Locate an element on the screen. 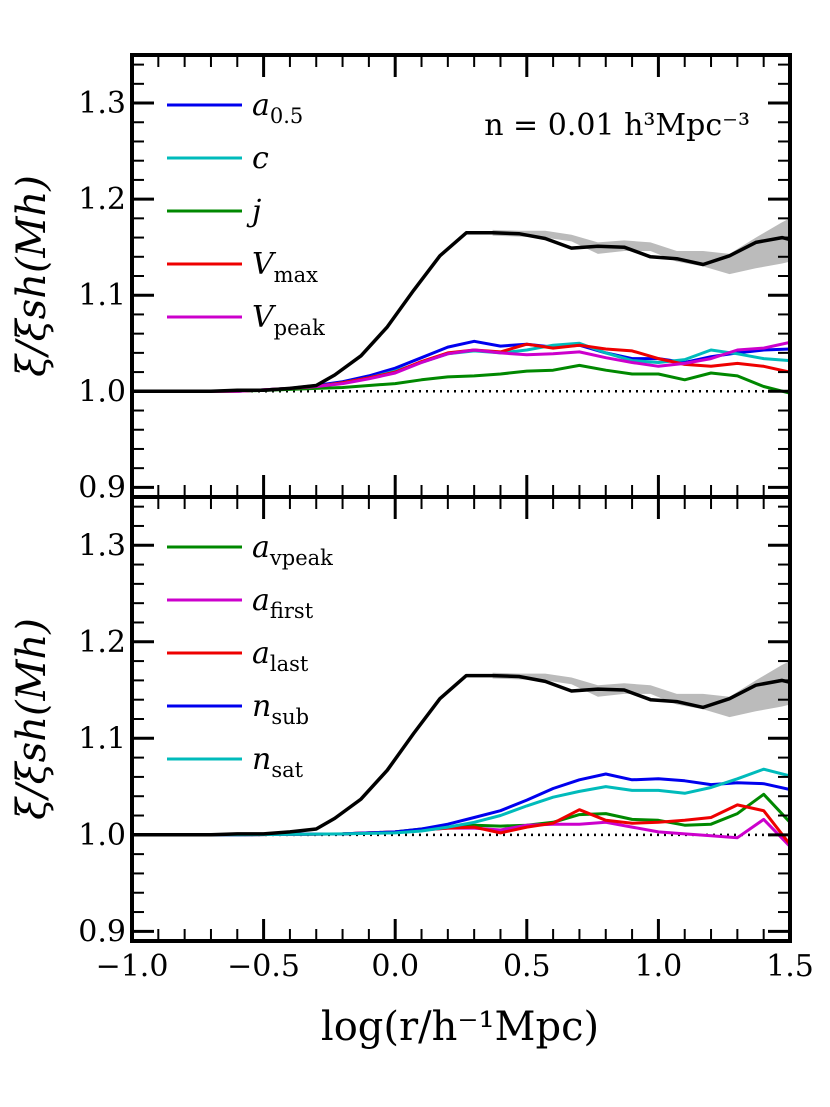 This screenshot has height=1107, width=830. legend-subscript: first is located at coordinates (292, 611).